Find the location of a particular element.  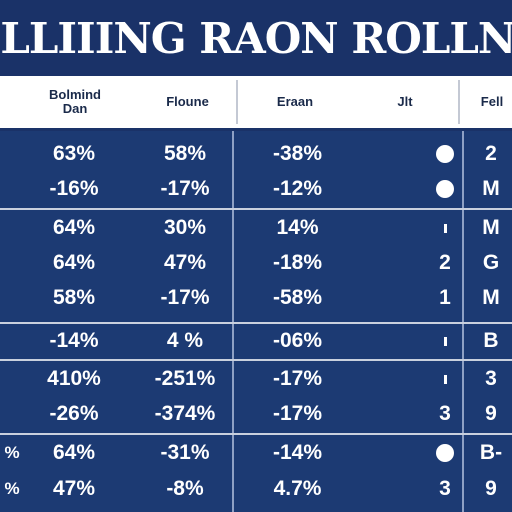

table-row: -16% -17% -12% M is located at coordinates (256, 189).